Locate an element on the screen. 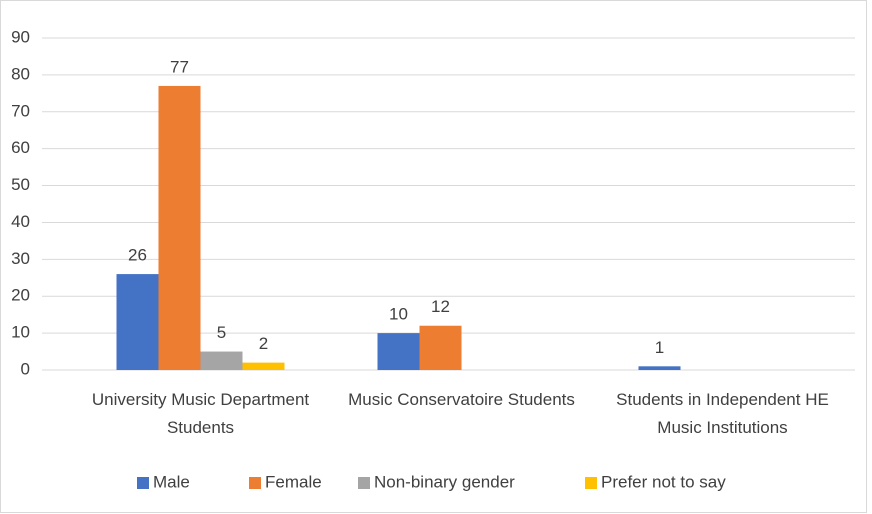 The height and width of the screenshot is (514, 872). data-label: 77 is located at coordinates (179, 66).